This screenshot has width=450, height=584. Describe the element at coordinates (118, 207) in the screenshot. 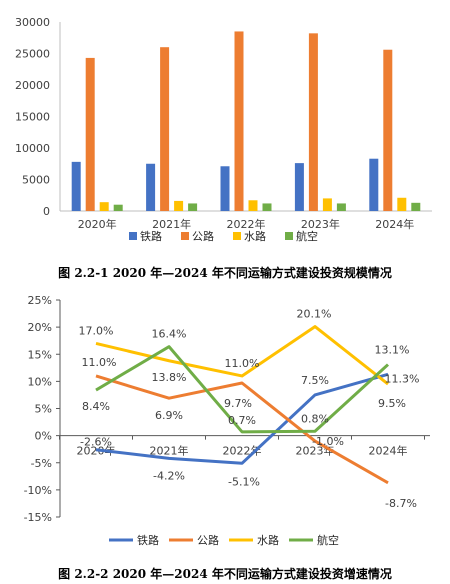

I see `bar-航空-2020年` at that location.